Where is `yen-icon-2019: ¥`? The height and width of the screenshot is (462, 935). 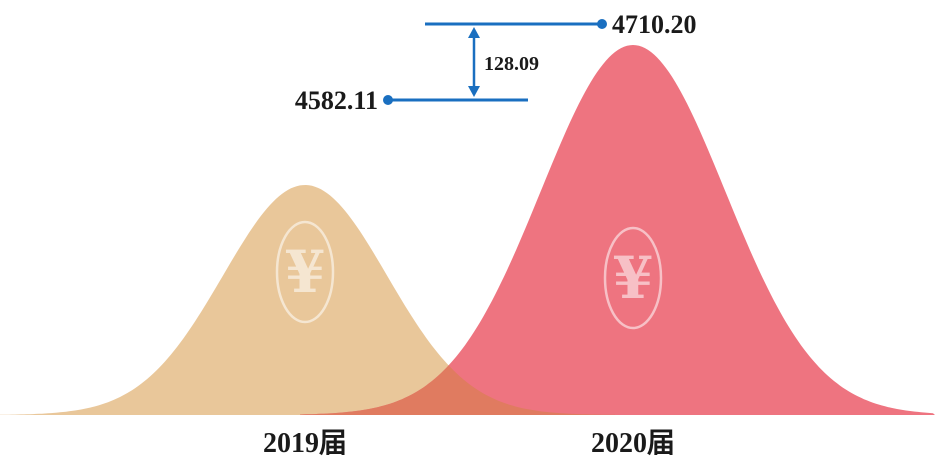 yen-icon-2019: ¥ is located at coordinates (305, 272).